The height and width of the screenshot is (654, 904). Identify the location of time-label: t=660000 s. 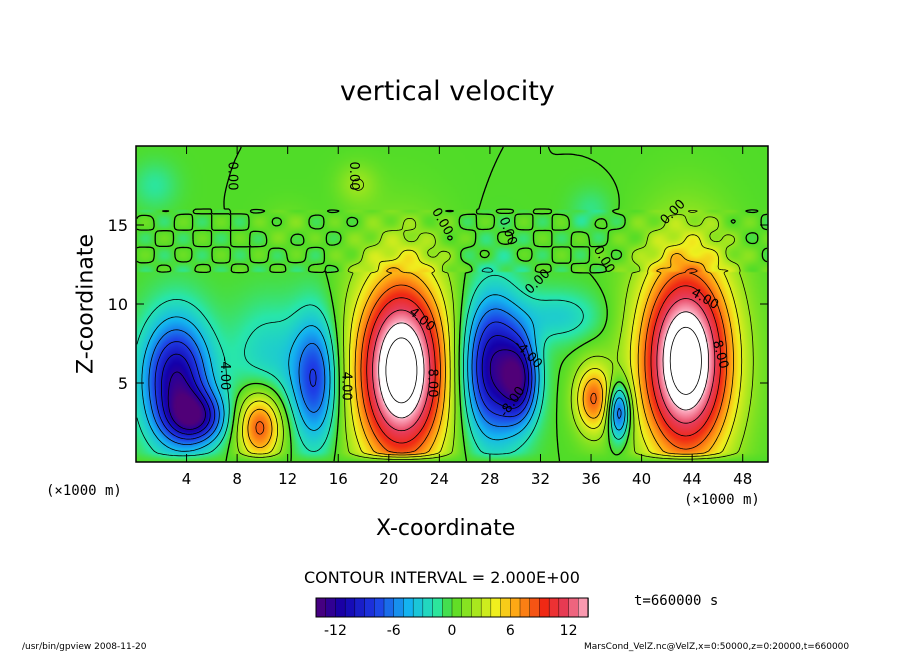
(676, 601).